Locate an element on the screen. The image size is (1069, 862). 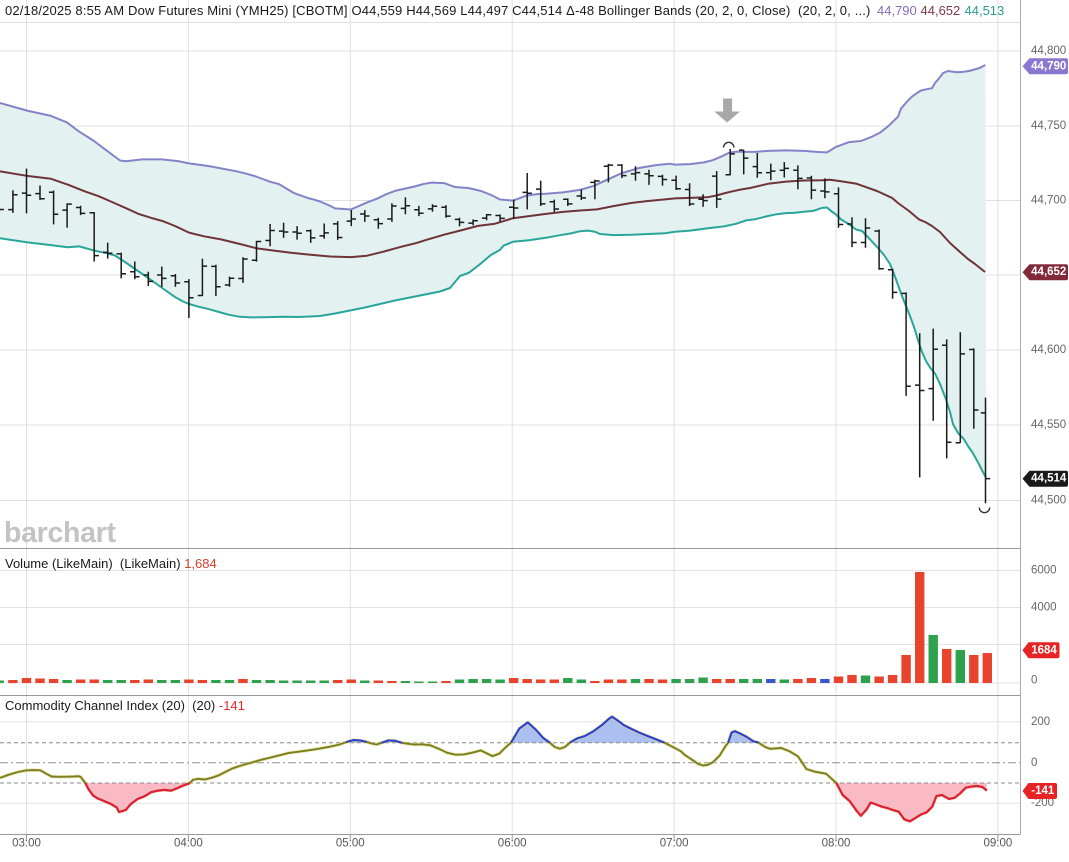
svg-text: 04:00 is located at coordinates (188, 844).